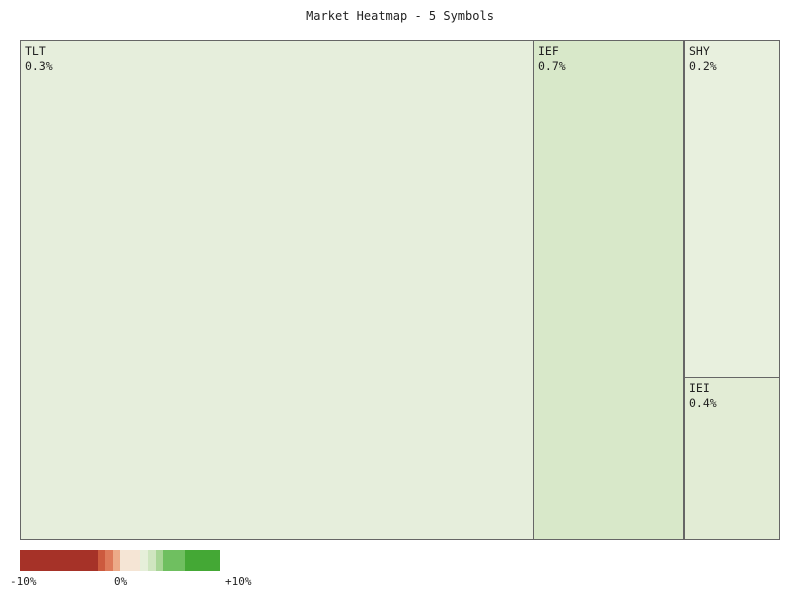  Describe the element at coordinates (732, 458) in the screenshot. I see `tile-iei: IEI 0.4%` at that location.